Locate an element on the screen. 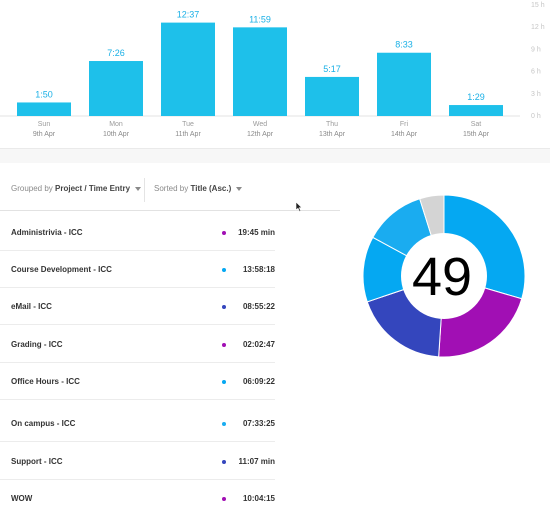 The image size is (550, 516). time-entry-row: Administrivia - ICC 19:45 min is located at coordinates (137, 232).